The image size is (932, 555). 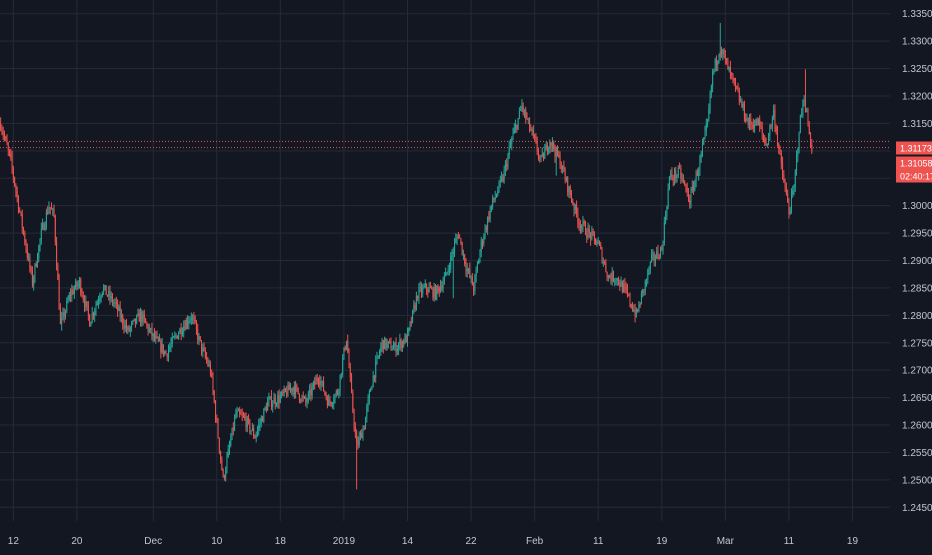 I want to click on x-tick-label: 19, so click(x=662, y=541).